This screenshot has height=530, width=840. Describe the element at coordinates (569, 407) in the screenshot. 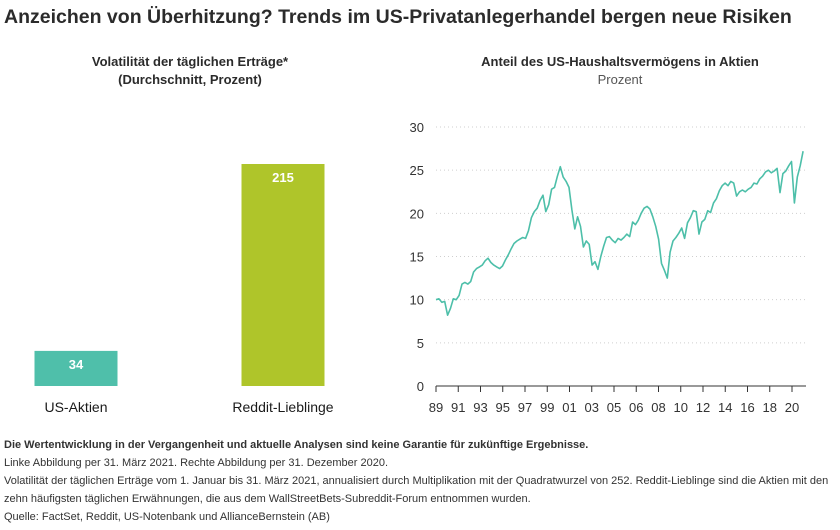

I see `x-tick-label: 01` at that location.